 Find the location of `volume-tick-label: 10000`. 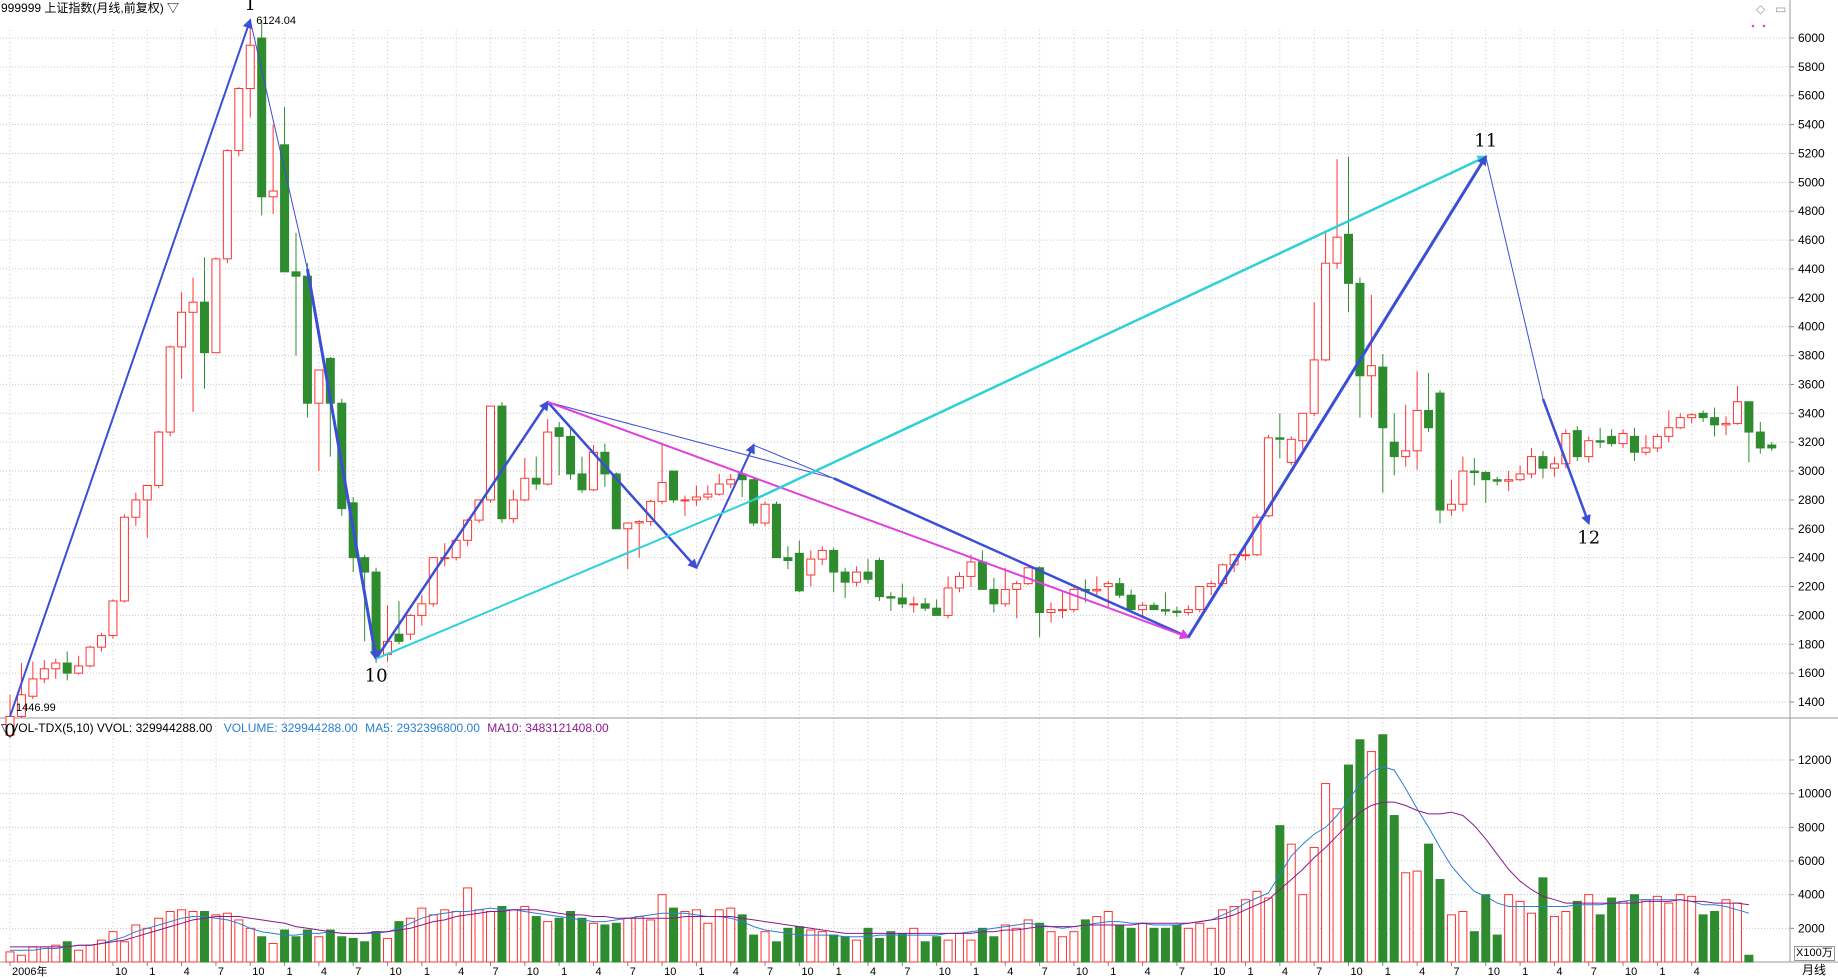

volume-tick-label: 10000 is located at coordinates (1815, 794).